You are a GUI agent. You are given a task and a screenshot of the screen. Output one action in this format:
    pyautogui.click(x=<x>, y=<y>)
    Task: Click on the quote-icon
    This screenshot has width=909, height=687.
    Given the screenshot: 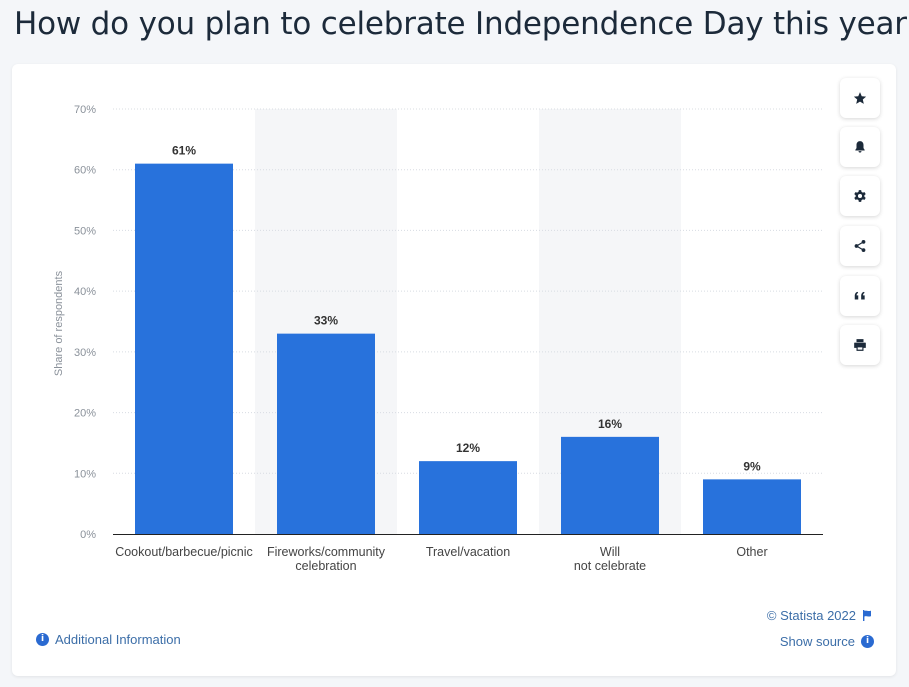 What is the action you would take?
    pyautogui.click(x=859, y=295)
    